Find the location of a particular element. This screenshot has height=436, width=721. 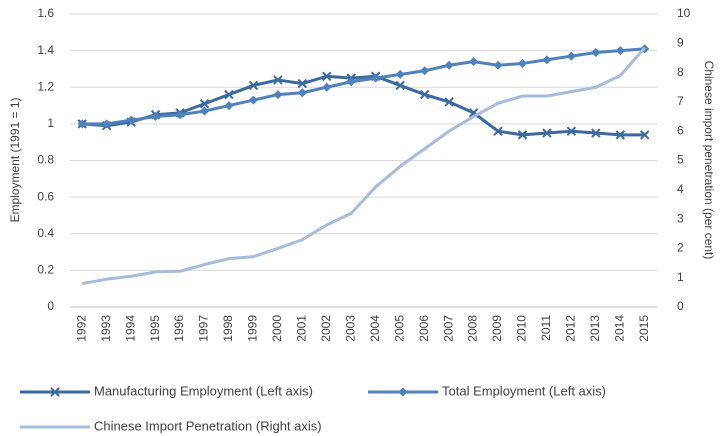

y-tick-label: 0 is located at coordinates (50, 306).